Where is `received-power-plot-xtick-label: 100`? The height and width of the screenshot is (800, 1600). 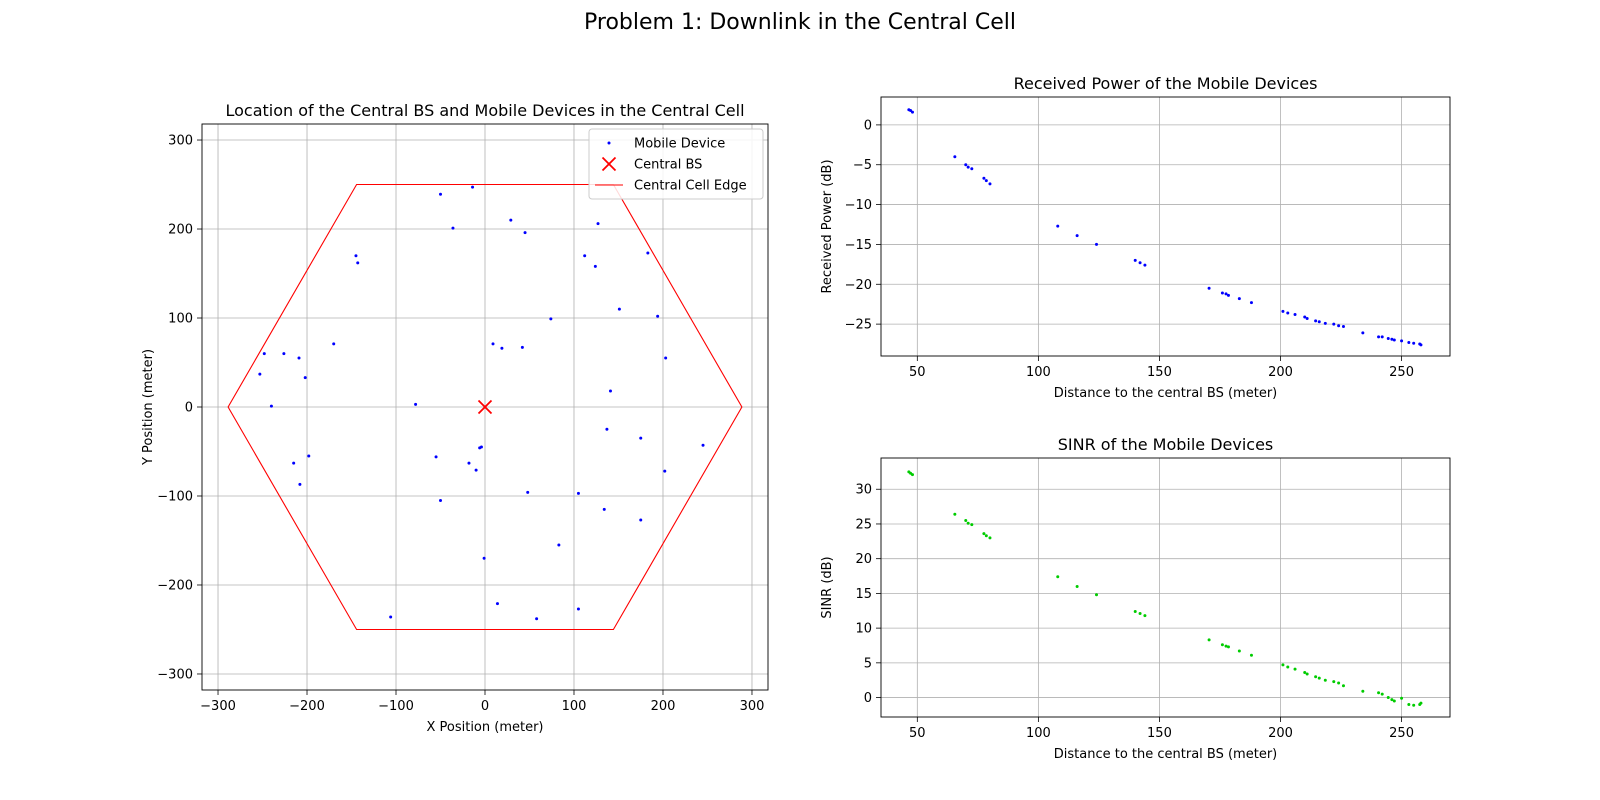 received-power-plot-xtick-label: 100 is located at coordinates (1038, 372).